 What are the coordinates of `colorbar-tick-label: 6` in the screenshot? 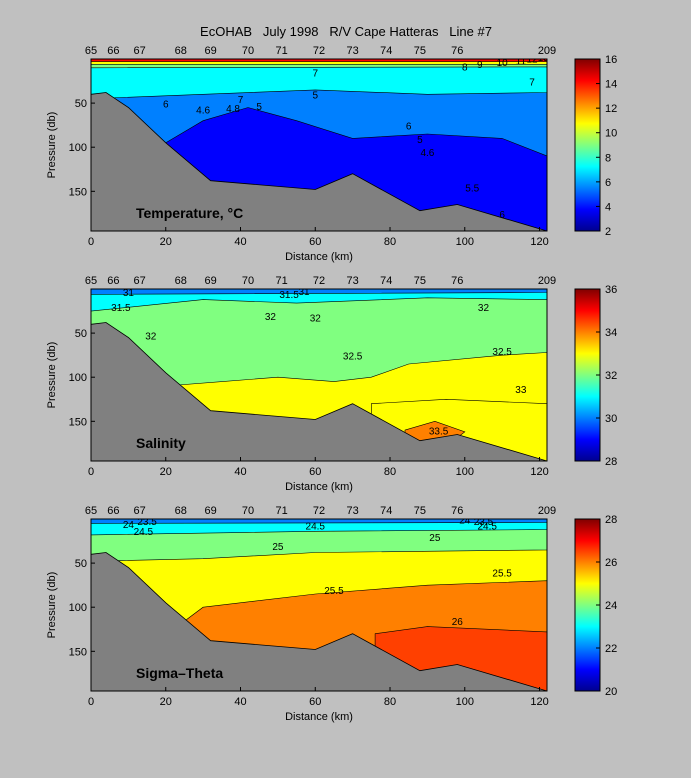 It's located at (608, 183).